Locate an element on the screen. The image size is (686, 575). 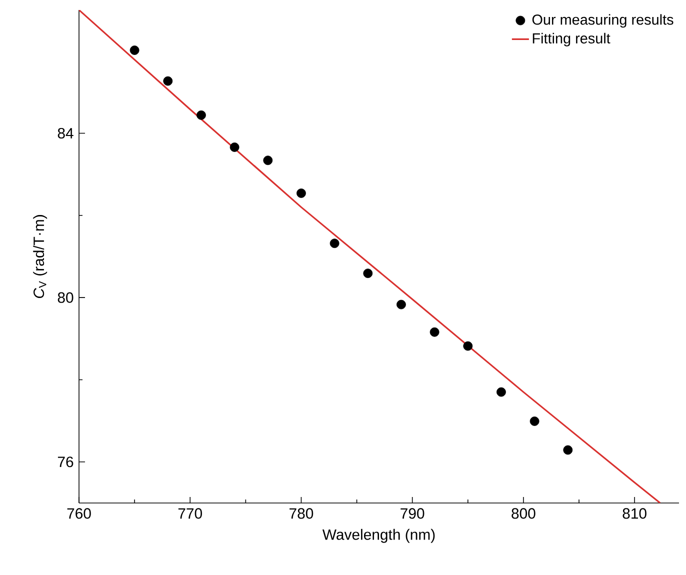
x-tick-label: 780 is located at coordinates (302, 513).